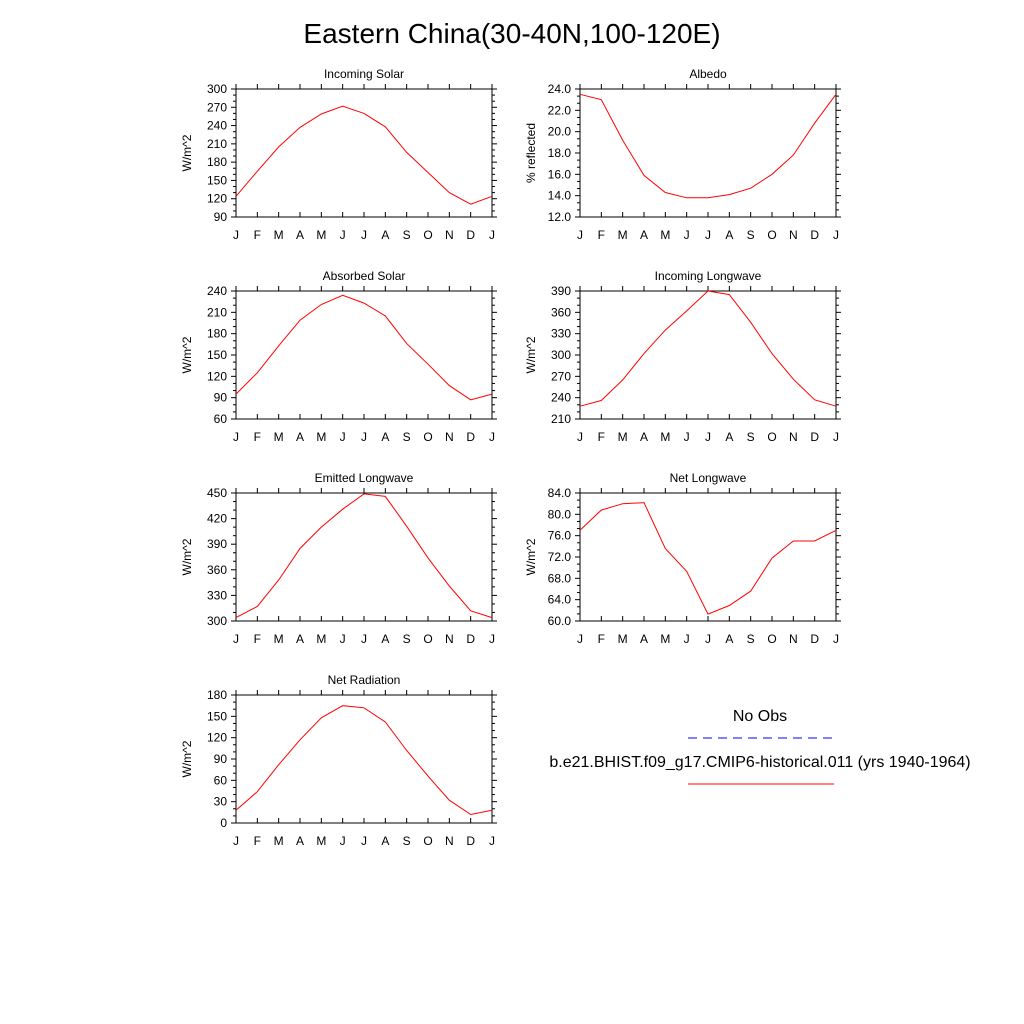  I want to click on y-tick-label: 72.0, so click(560, 557).